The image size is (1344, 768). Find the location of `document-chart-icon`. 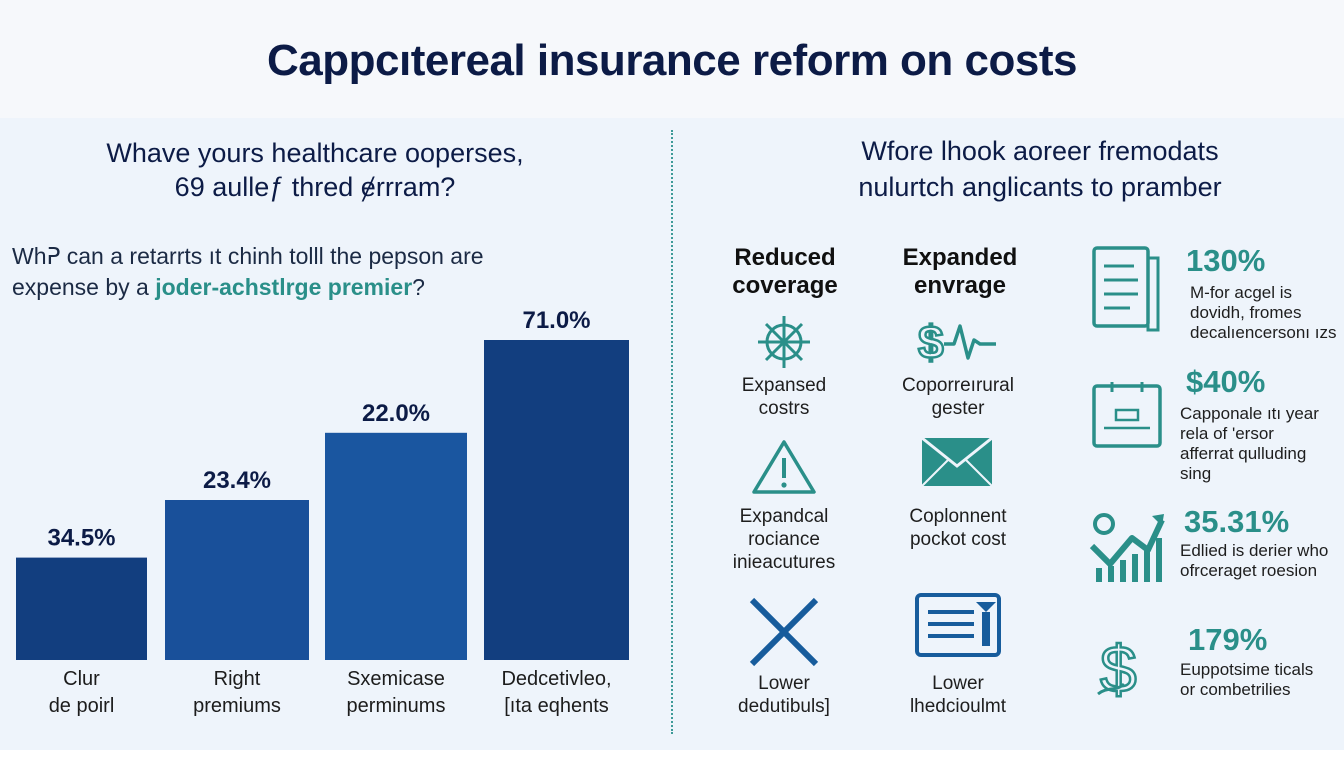

document-chart-icon is located at coordinates (958, 625).